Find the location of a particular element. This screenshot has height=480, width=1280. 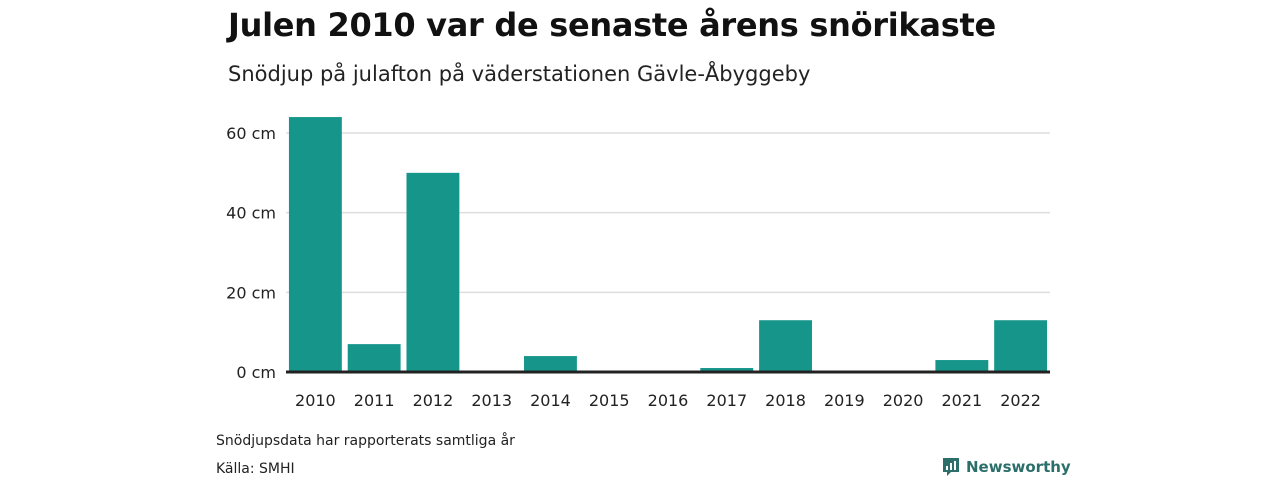

brand-name: Newsworthy is located at coordinates (1018, 467).